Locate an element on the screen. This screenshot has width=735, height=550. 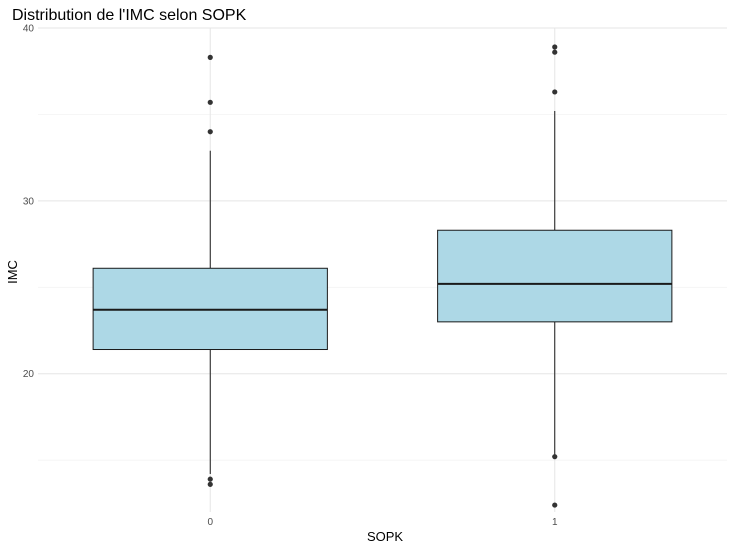
x-axis-title: SOPK is located at coordinates (385, 536).